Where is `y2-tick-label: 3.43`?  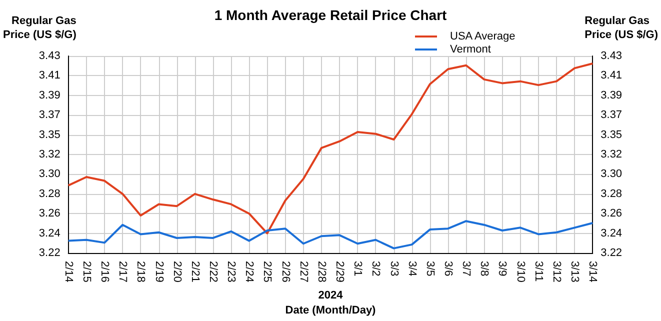
y2-tick-label: 3.43 is located at coordinates (611, 56).